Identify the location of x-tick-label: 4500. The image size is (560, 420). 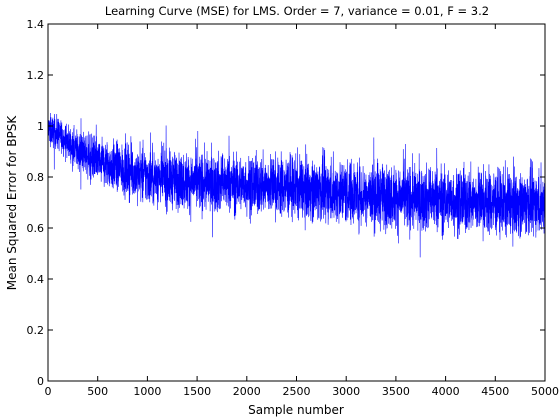
(495, 391).